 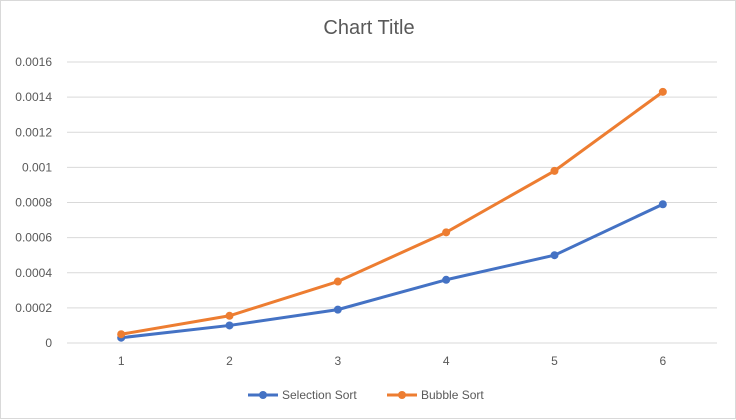 I want to click on y-tick-label: 0.0012, so click(x=33, y=132).